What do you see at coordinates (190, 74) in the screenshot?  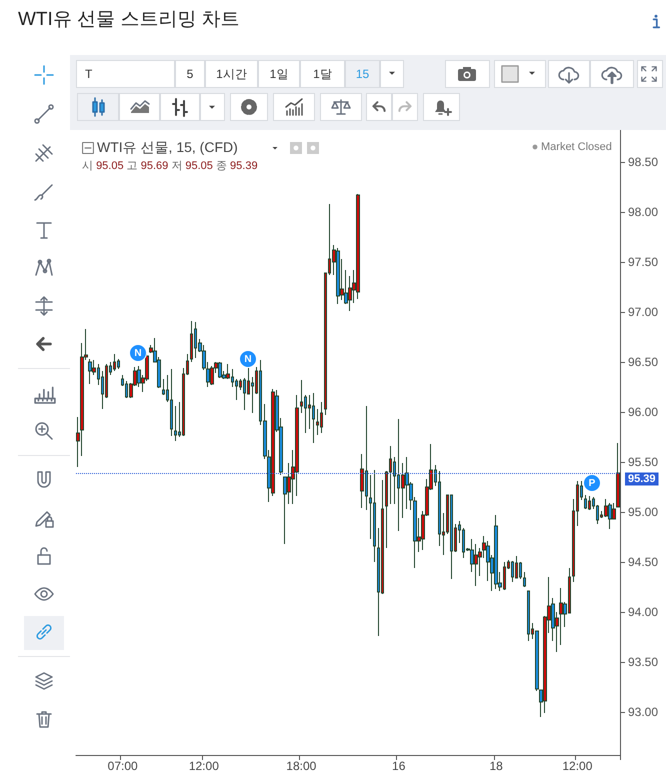 I see `text: 5` at bounding box center [190, 74].